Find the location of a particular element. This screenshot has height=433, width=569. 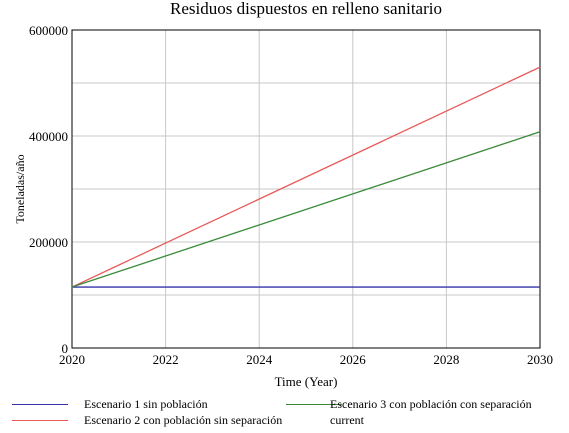

y-tick-label: 600000 is located at coordinates (48, 30).